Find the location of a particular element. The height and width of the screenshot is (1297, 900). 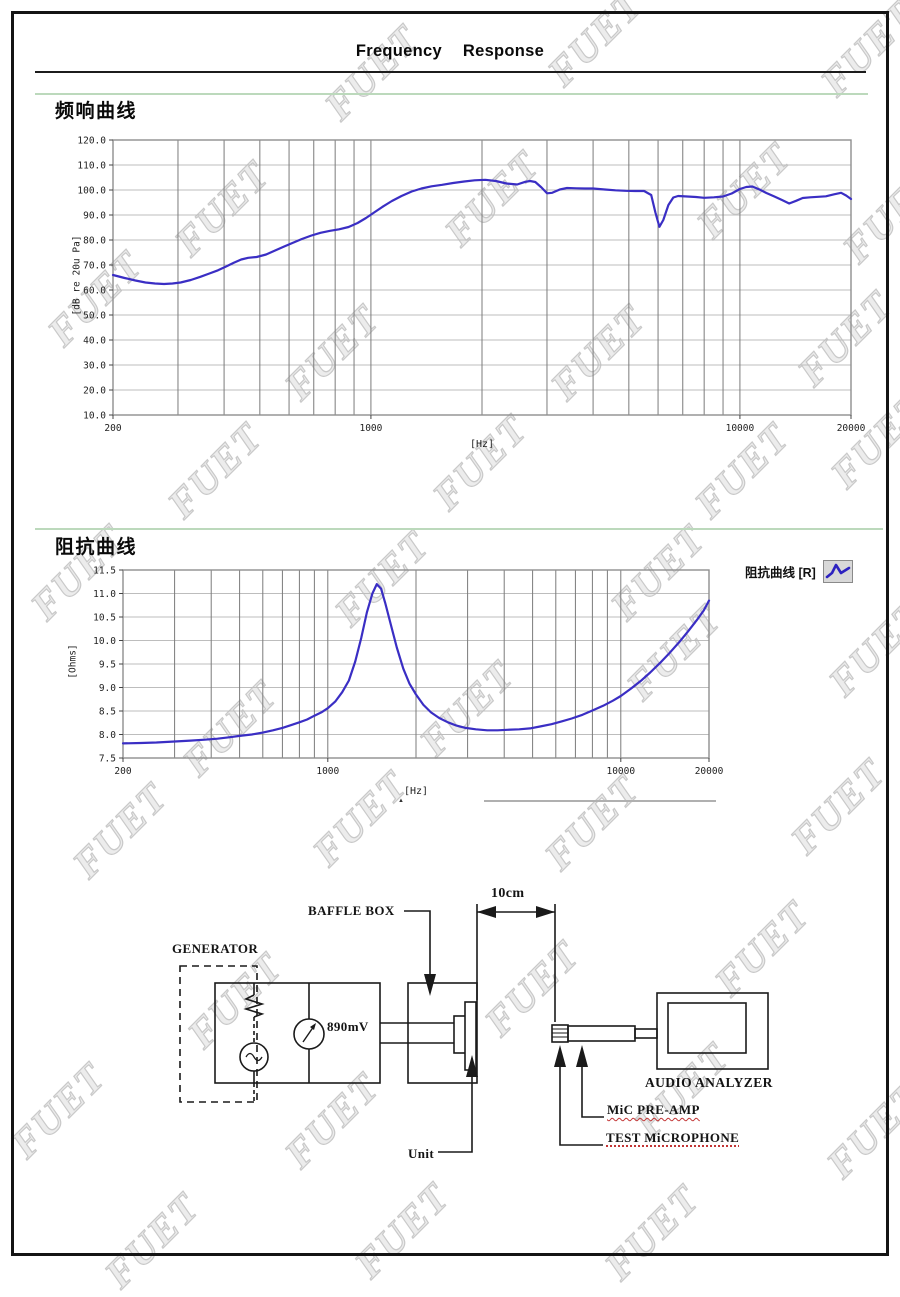

y-tick-label: 11.0 is located at coordinates (104, 594).